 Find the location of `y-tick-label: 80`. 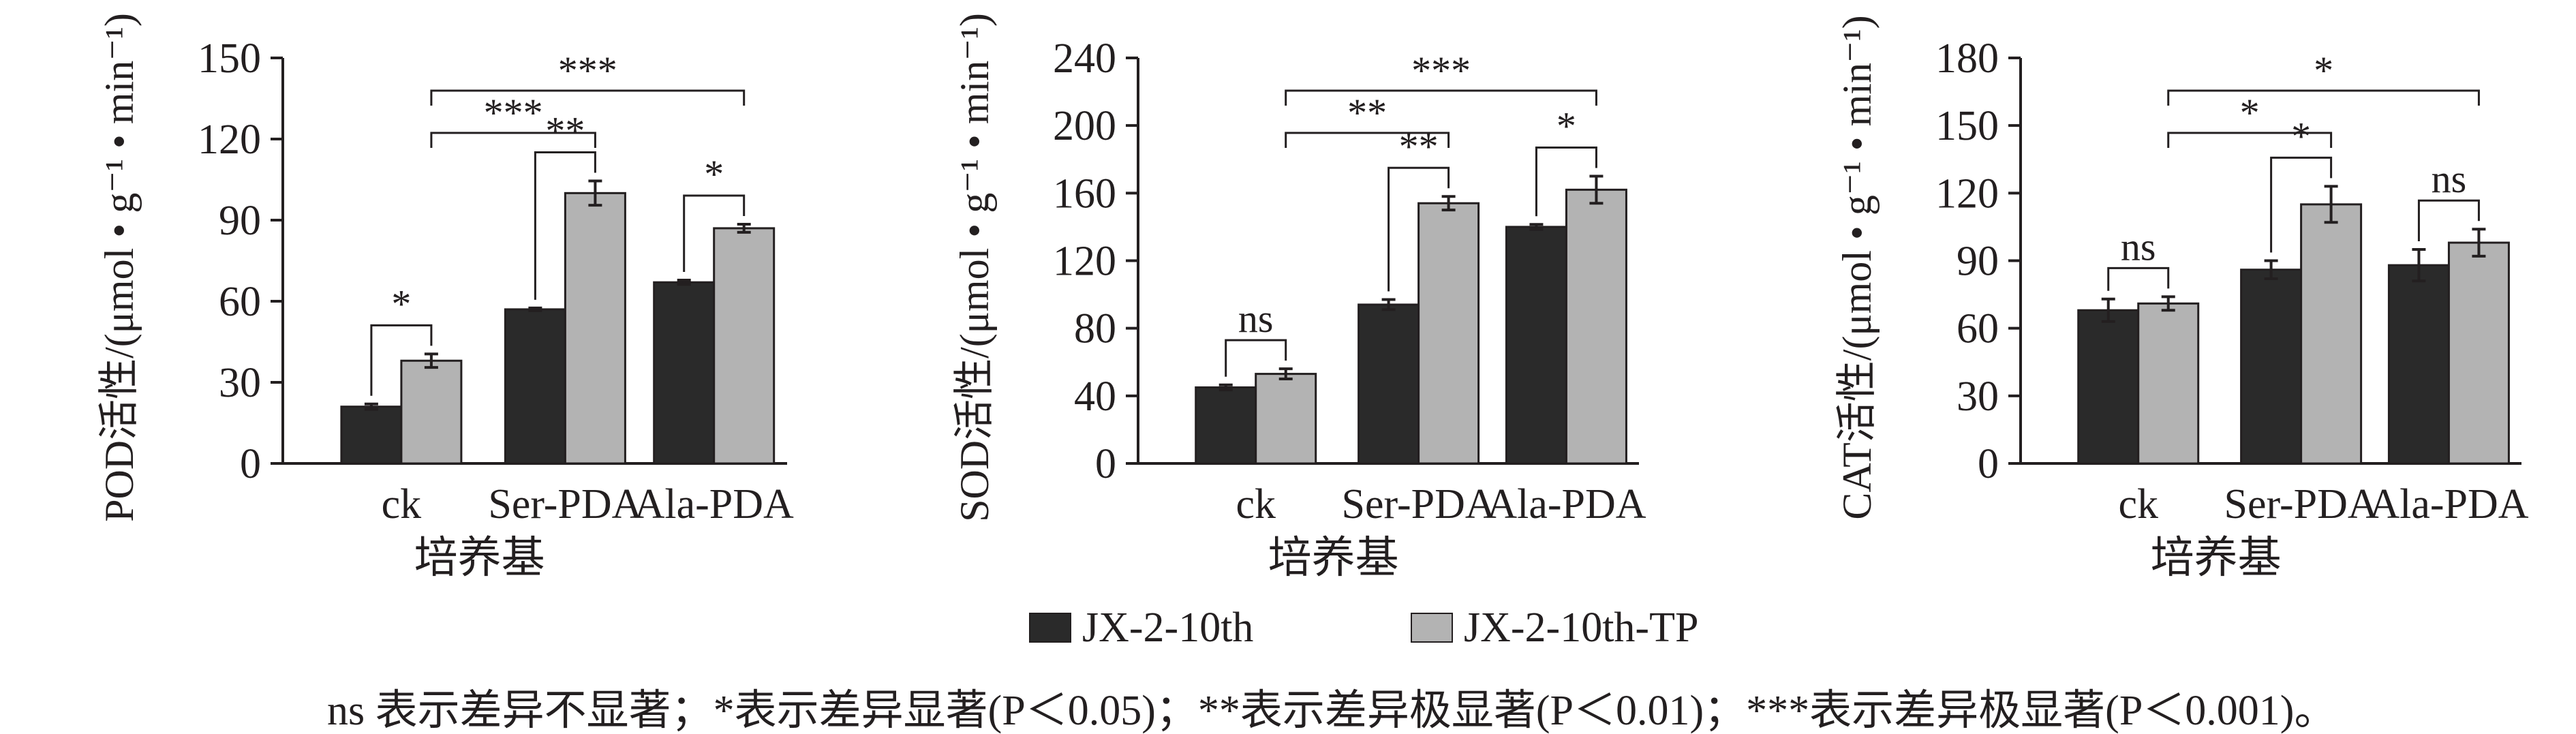

y-tick-label: 80 is located at coordinates (1095, 329).